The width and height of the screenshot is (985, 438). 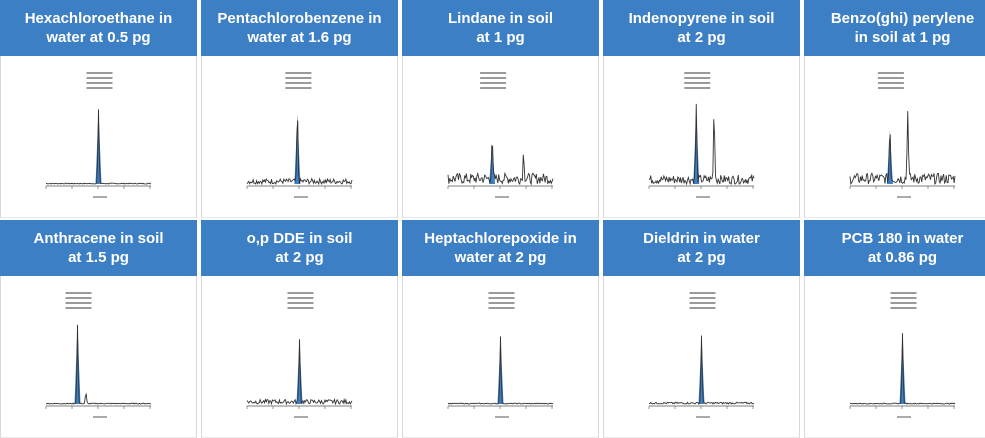 I want to click on panel-header: Benzo(ghi) perylene in soil at 1 pg, so click(x=894, y=28).